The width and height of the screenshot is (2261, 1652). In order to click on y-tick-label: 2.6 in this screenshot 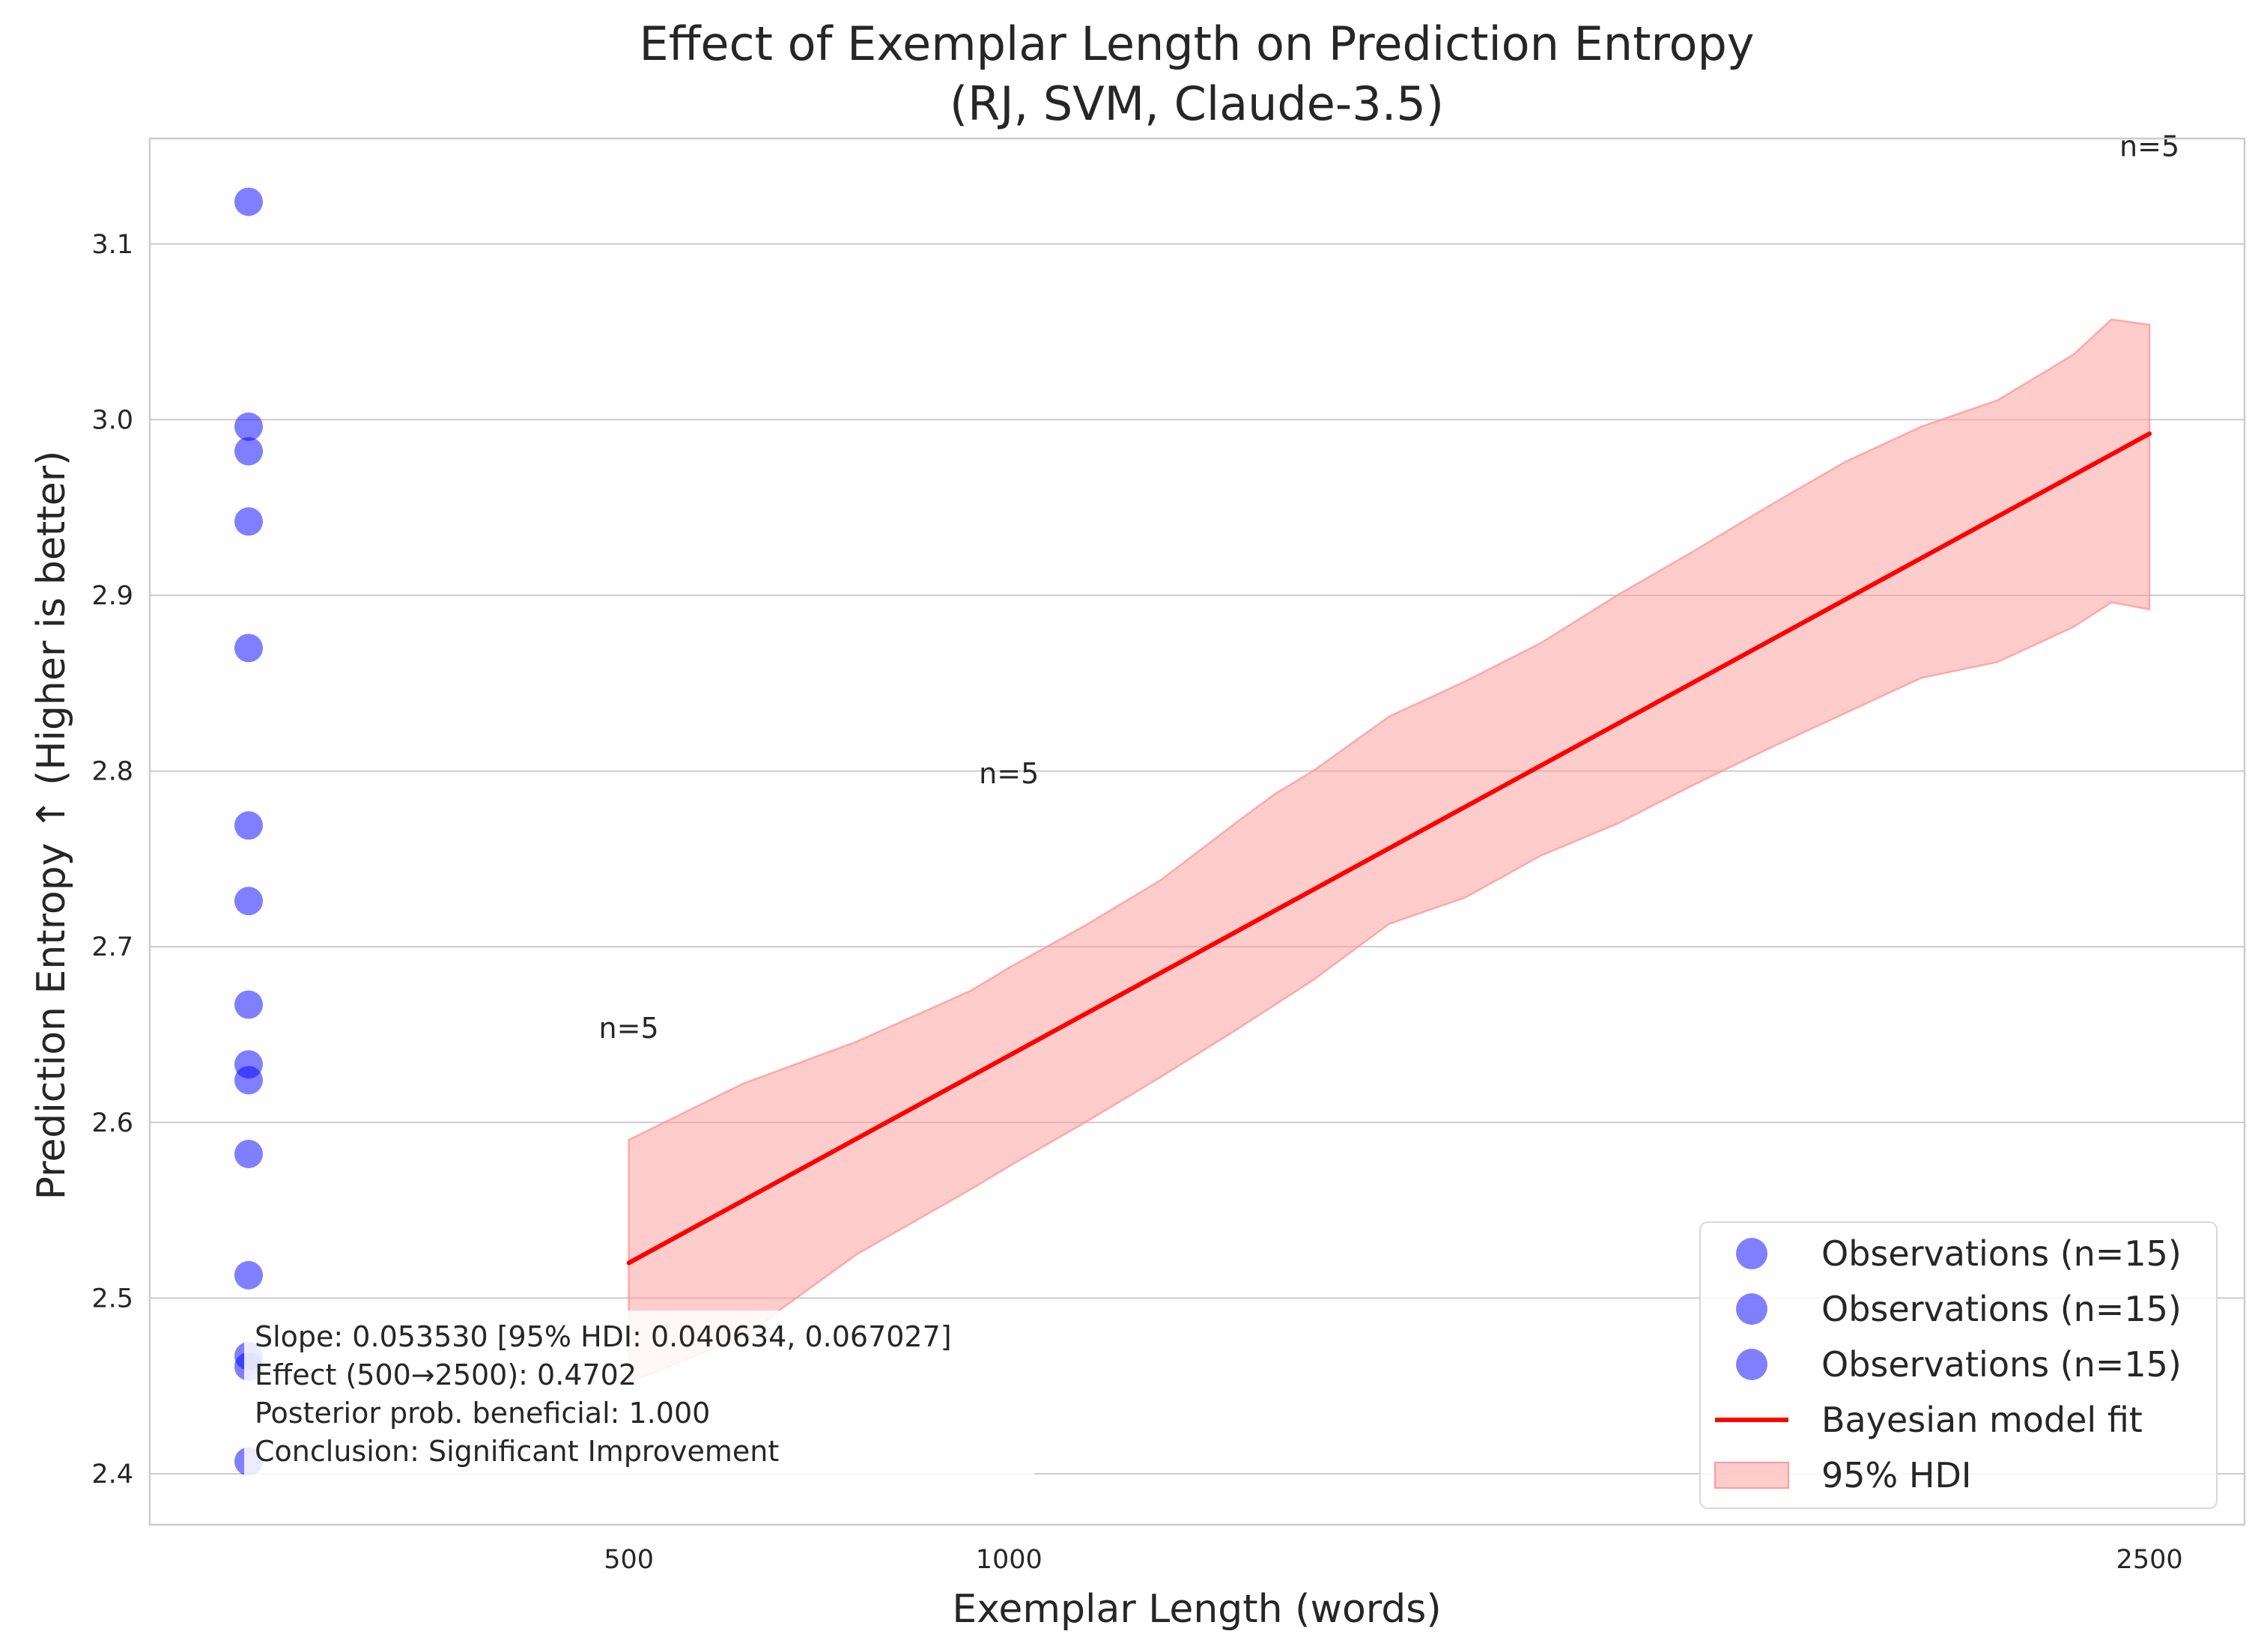, I will do `click(112, 1123)`.